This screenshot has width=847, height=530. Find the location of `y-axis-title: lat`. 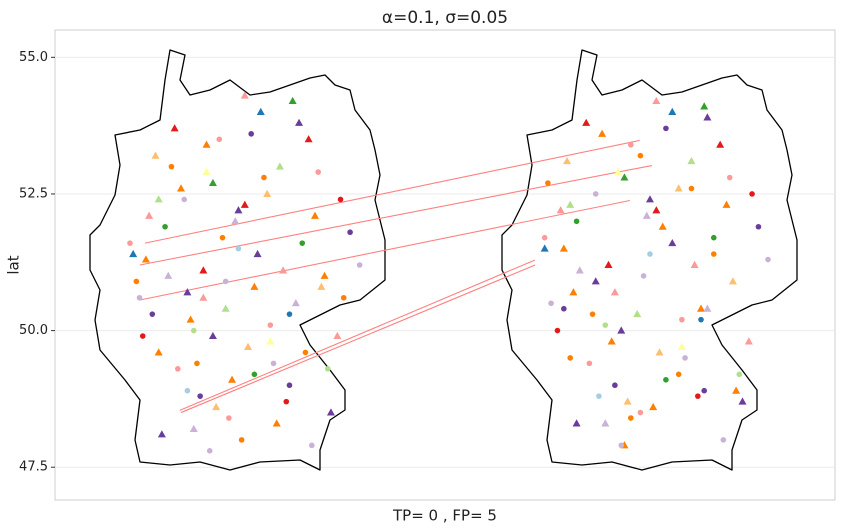

y-axis-title: lat is located at coordinates (14, 264).